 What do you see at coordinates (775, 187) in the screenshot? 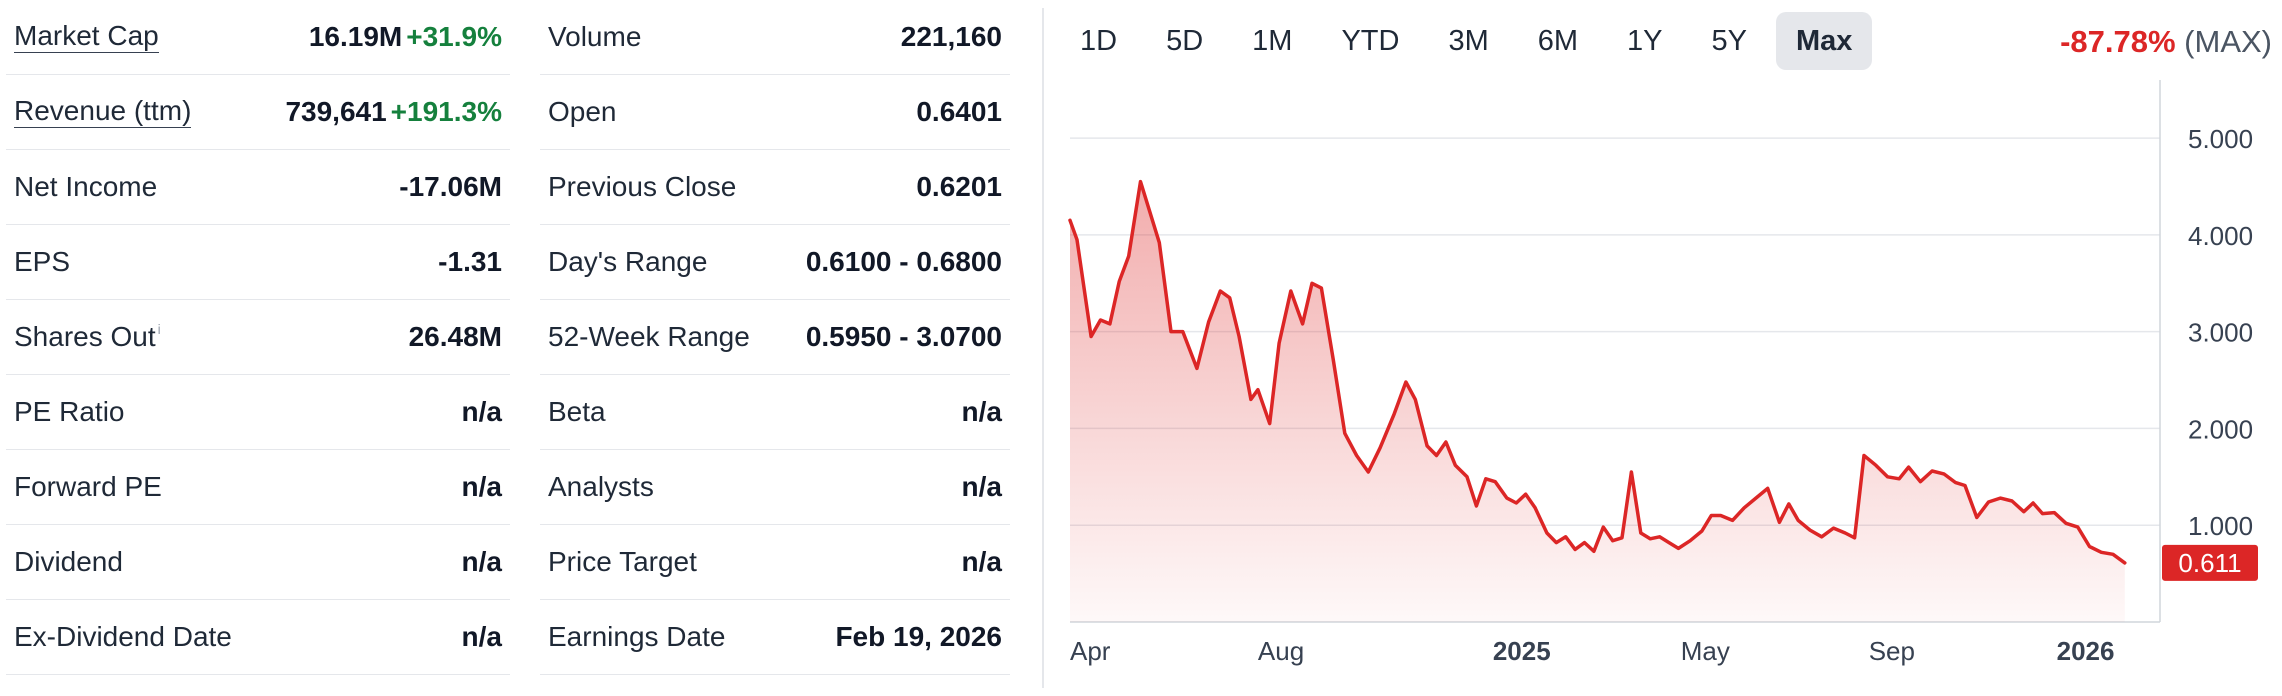
I see `stat-row-previous-close: Previous Close 0.6201` at bounding box center [775, 187].